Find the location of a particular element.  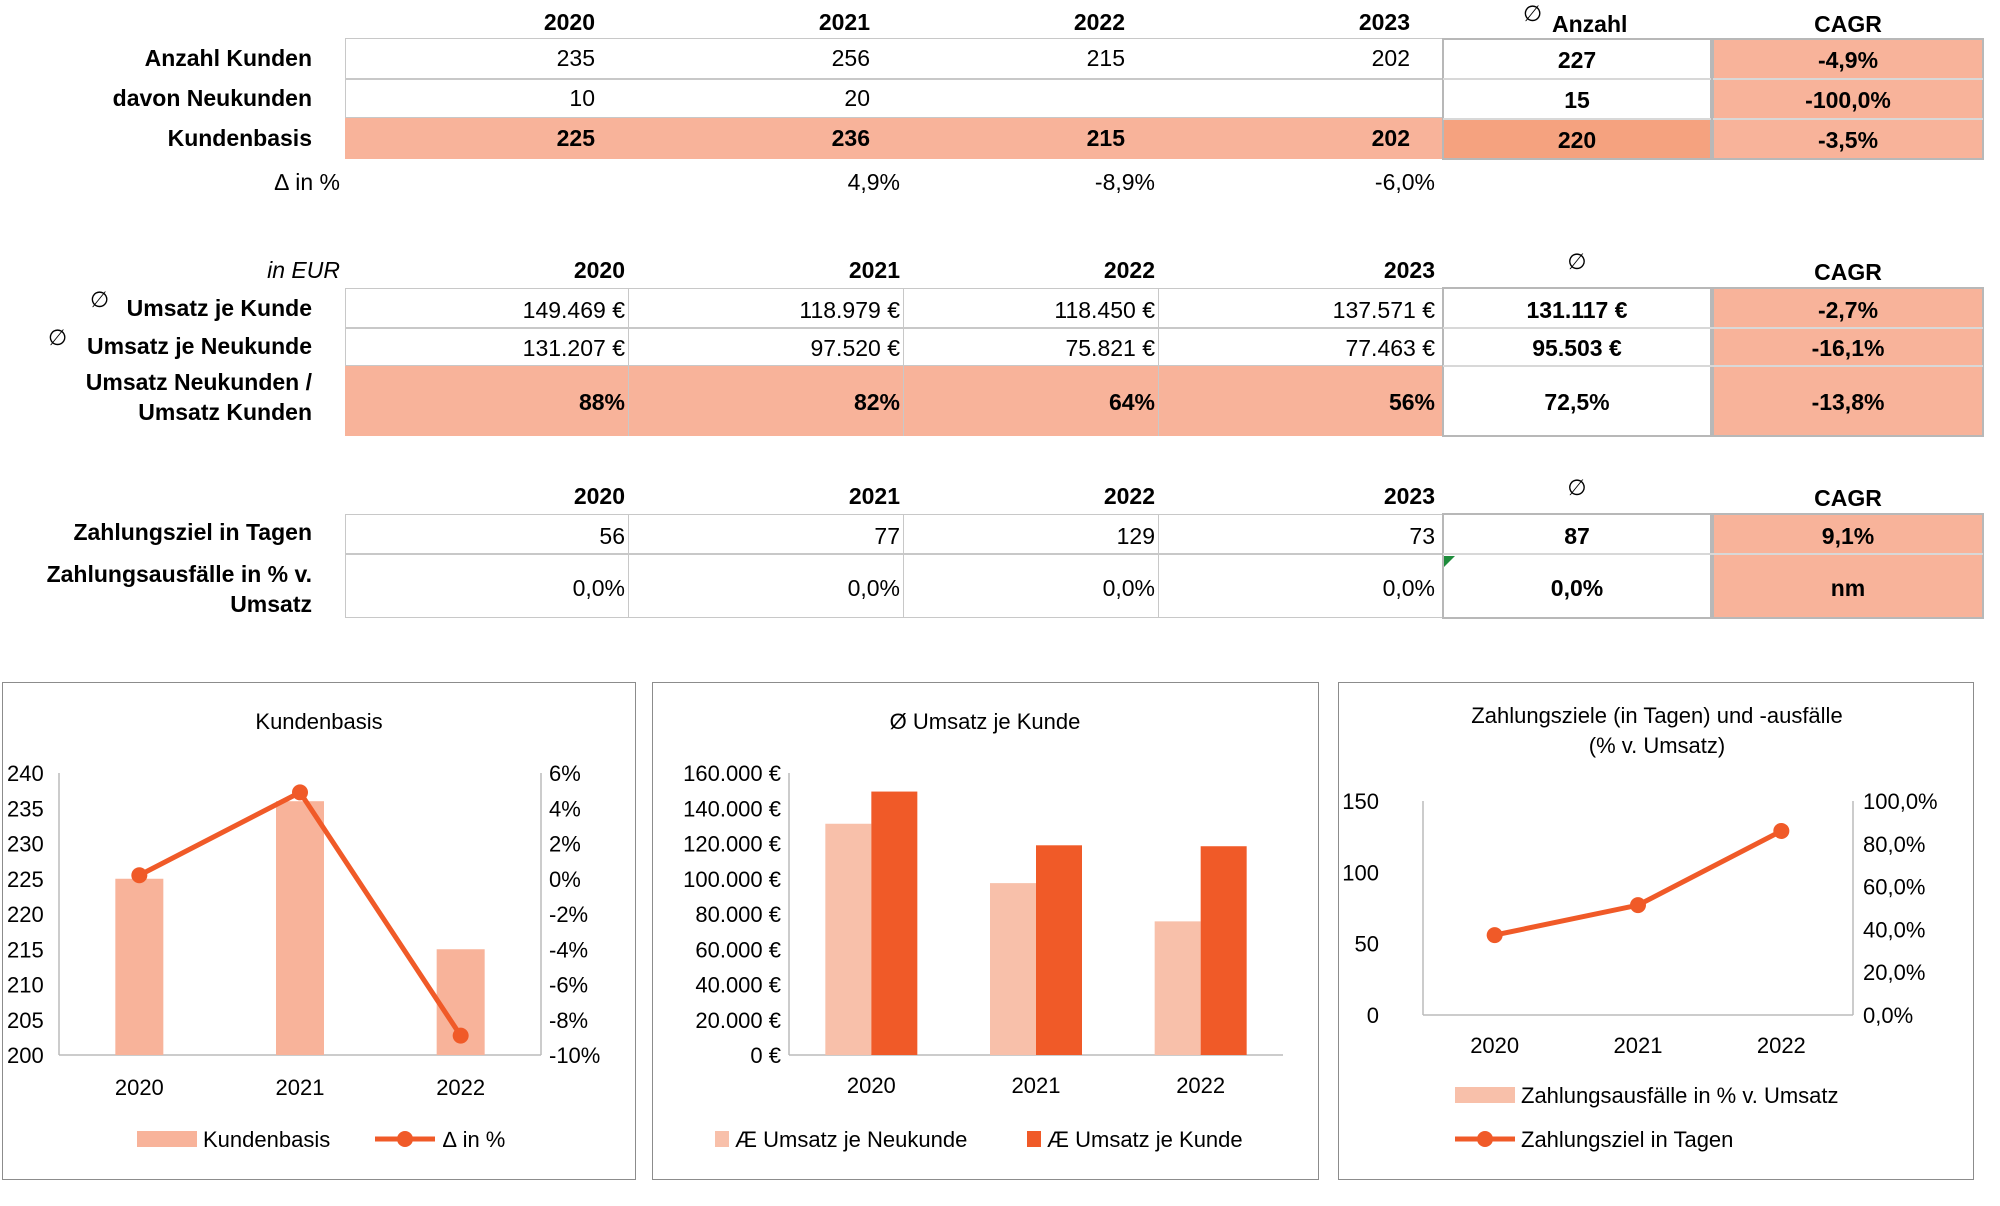

cagr-cell: 9,1% is located at coordinates (1848, 536).